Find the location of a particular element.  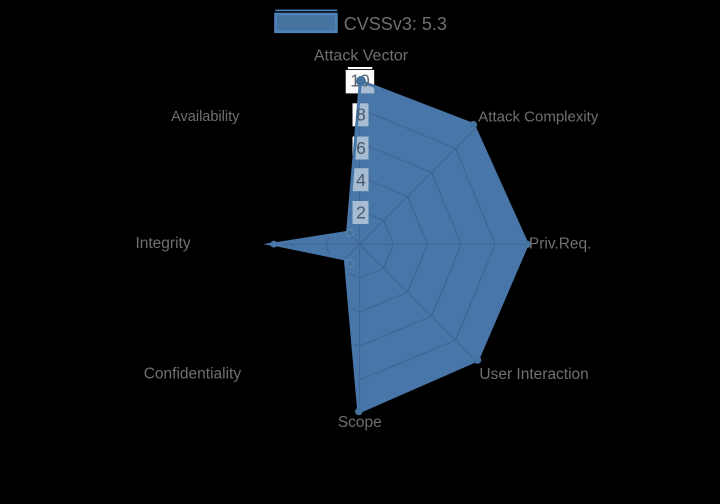

svg-text: CVSSv3: 5.3 is located at coordinates (395, 24).